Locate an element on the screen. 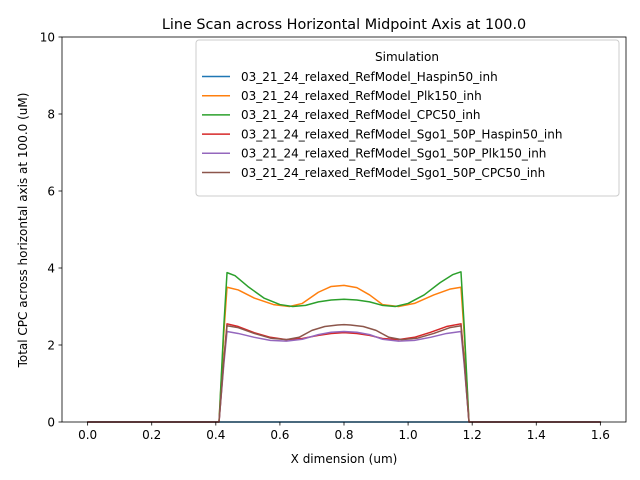 This screenshot has height=480, width=640. y-tick-label: 8 is located at coordinates (51, 114).